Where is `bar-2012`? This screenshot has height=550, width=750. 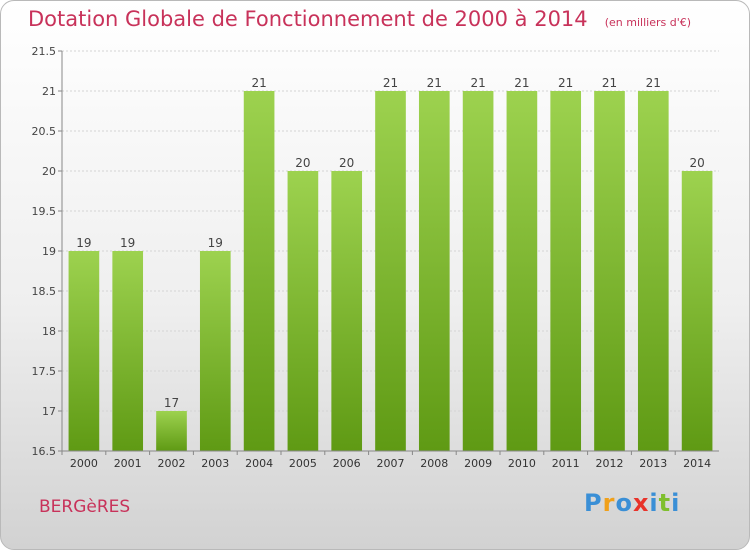 bar-2012 is located at coordinates (609, 271).